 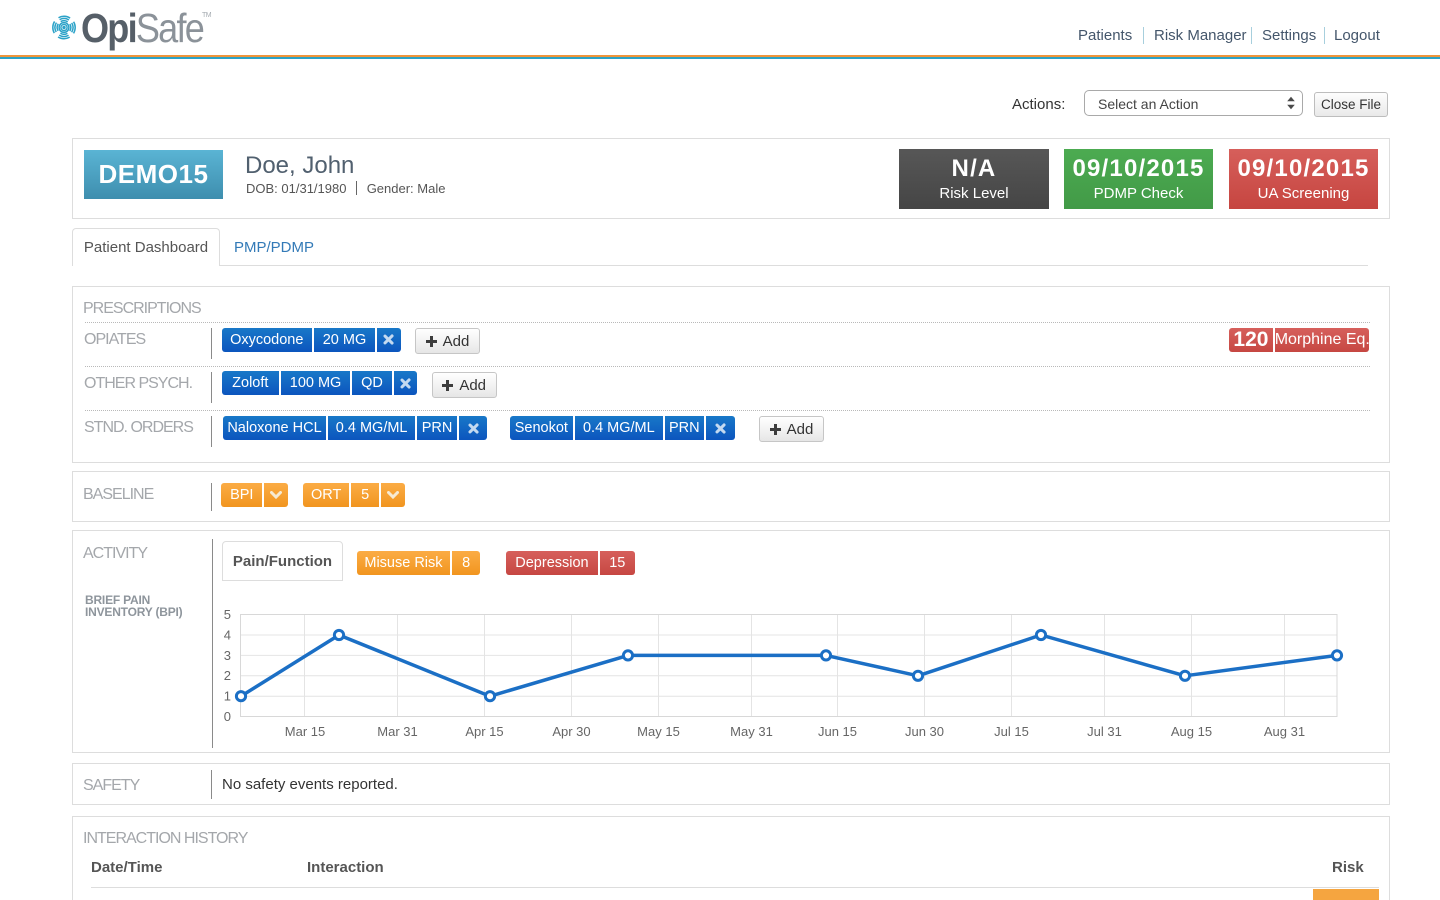 I want to click on svg-text: 2, so click(x=227, y=675).